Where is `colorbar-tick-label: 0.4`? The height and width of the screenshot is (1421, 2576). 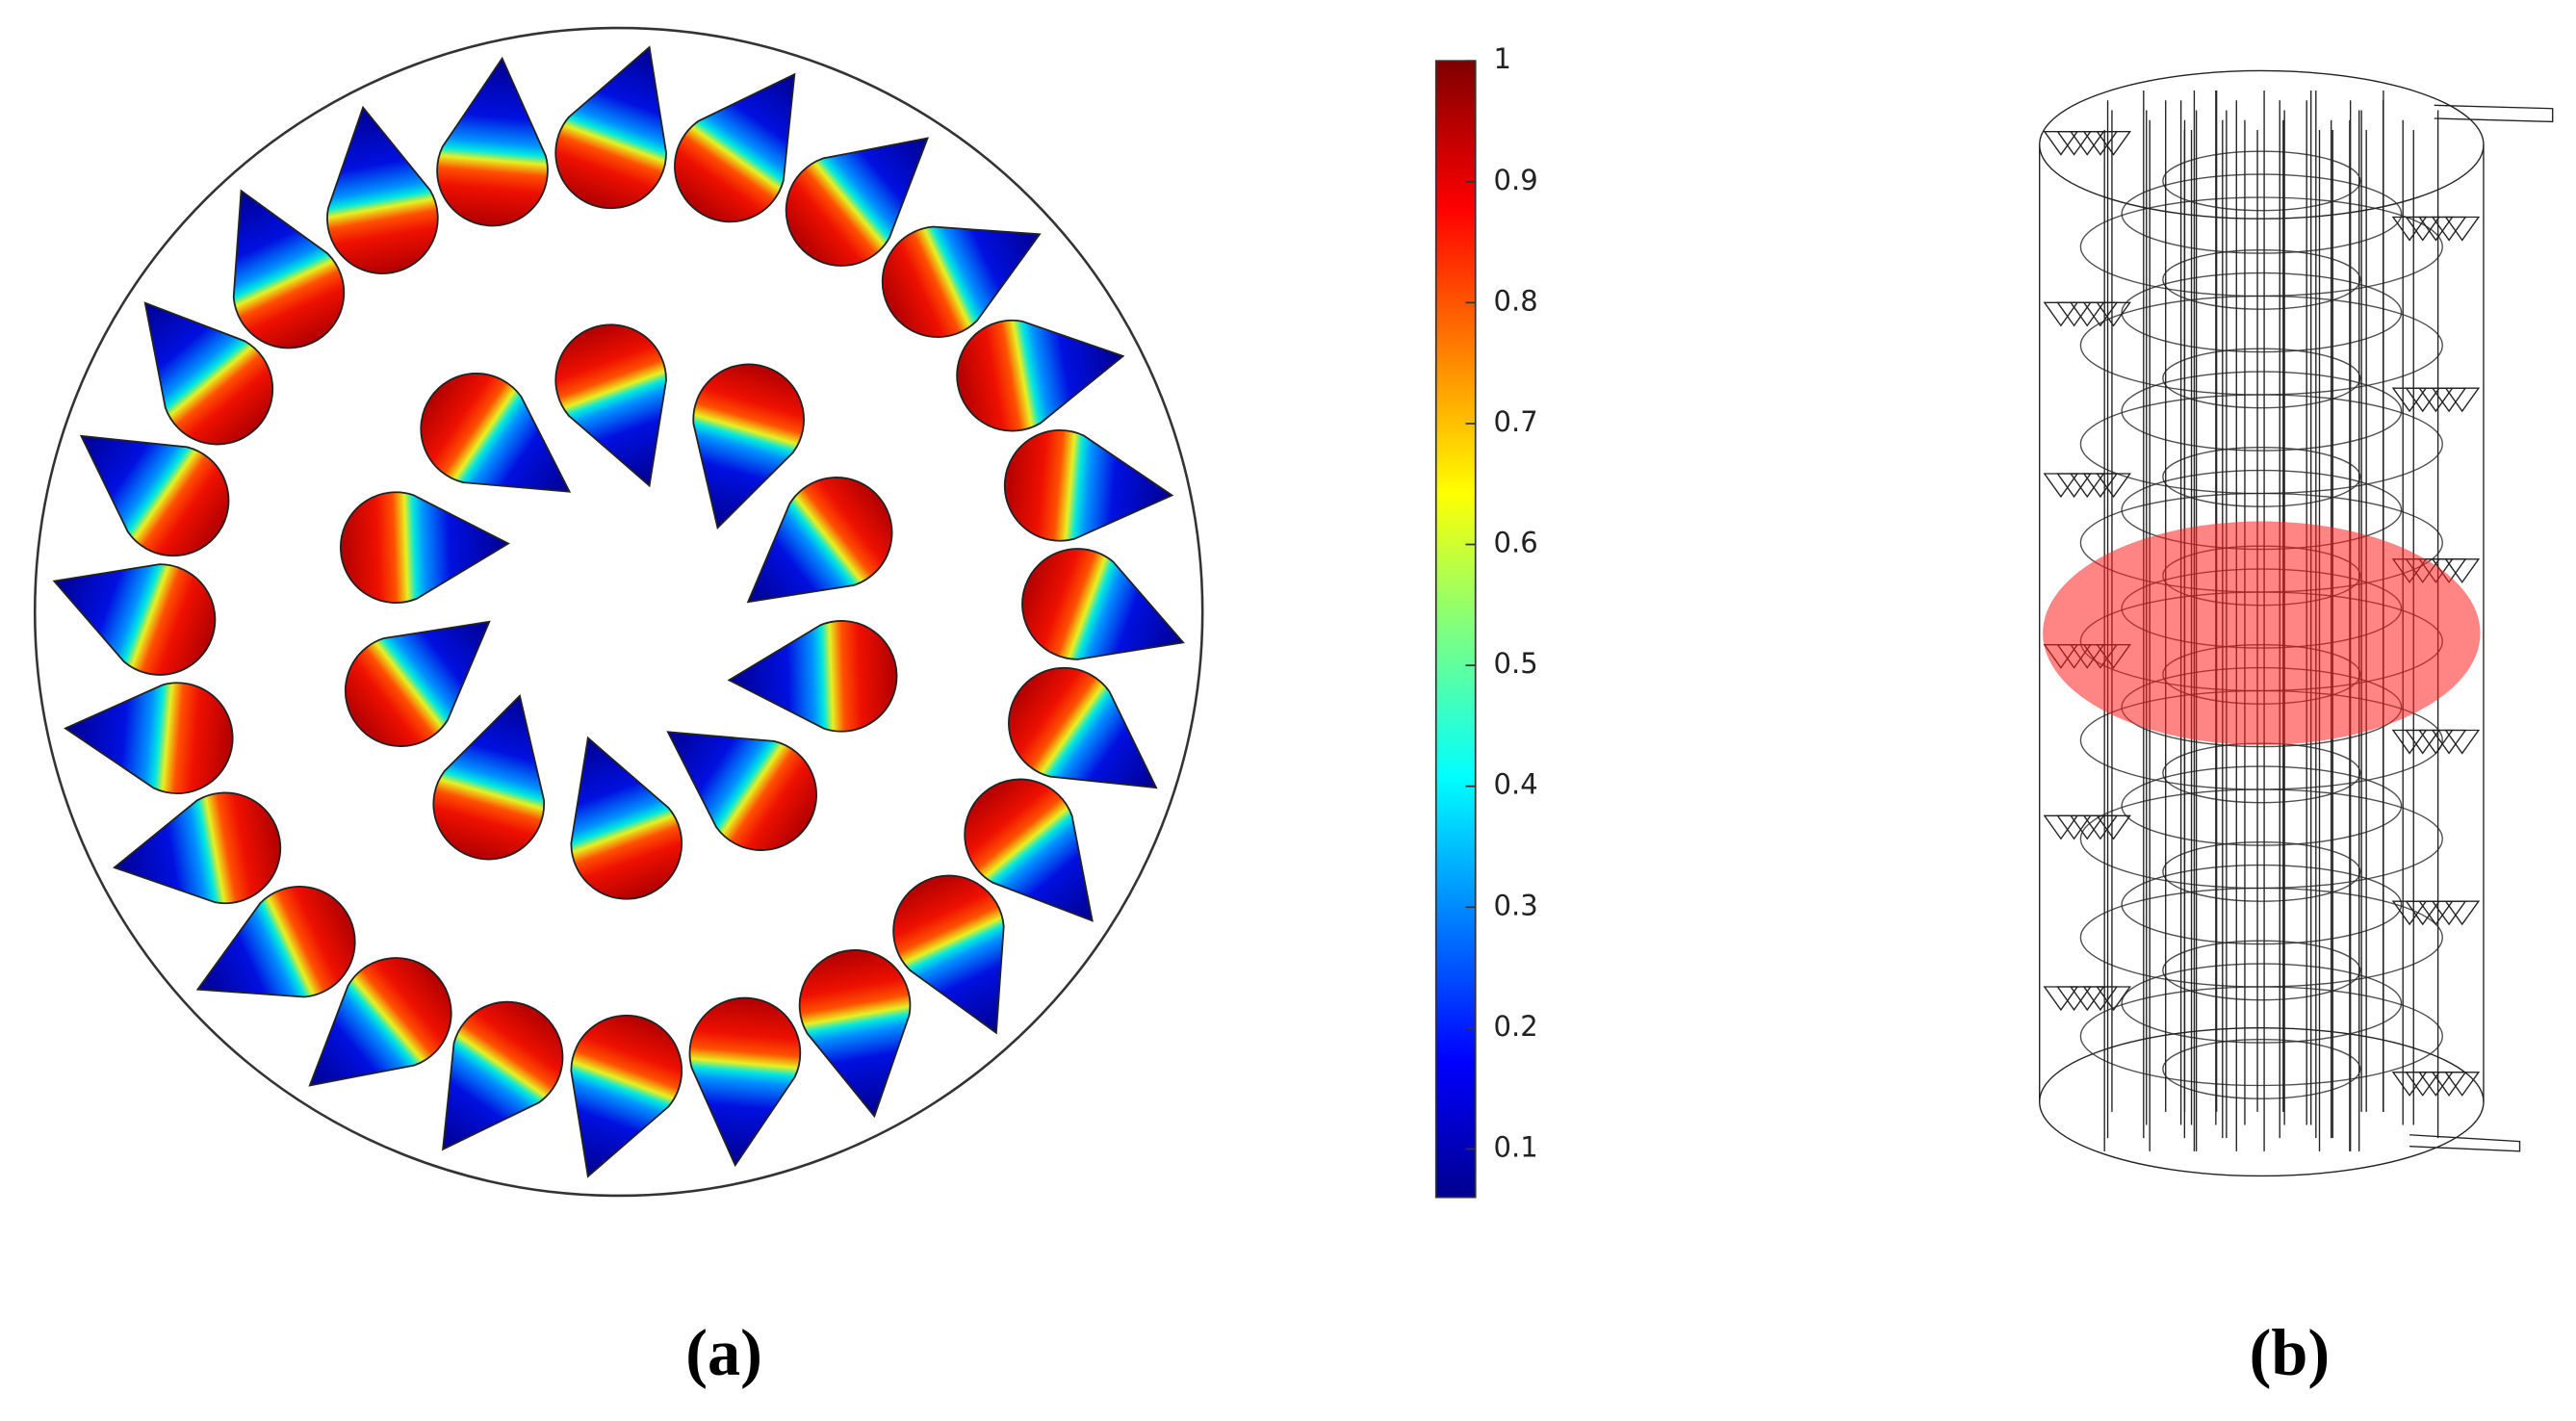
colorbar-tick-label: 0.4 is located at coordinates (1516, 784).